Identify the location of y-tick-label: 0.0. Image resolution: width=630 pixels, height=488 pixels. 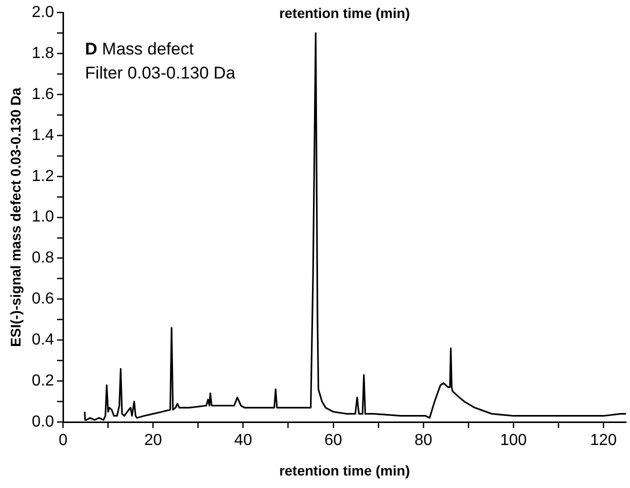
(43, 421).